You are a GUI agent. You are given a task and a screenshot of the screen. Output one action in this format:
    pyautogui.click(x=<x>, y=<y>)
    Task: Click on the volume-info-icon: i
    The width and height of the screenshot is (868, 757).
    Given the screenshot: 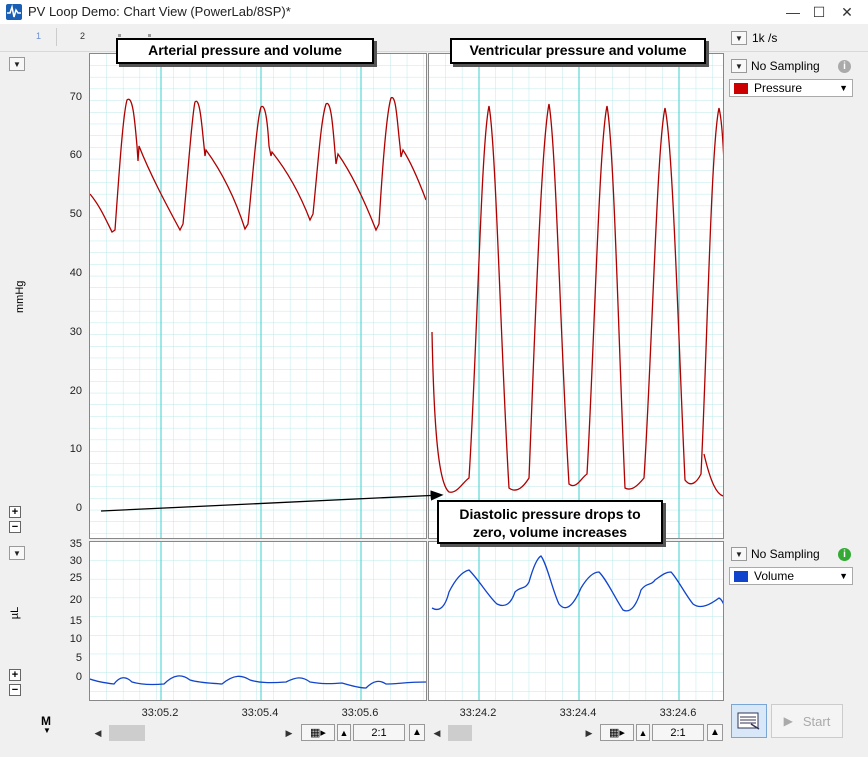 What is the action you would take?
    pyautogui.click(x=844, y=554)
    